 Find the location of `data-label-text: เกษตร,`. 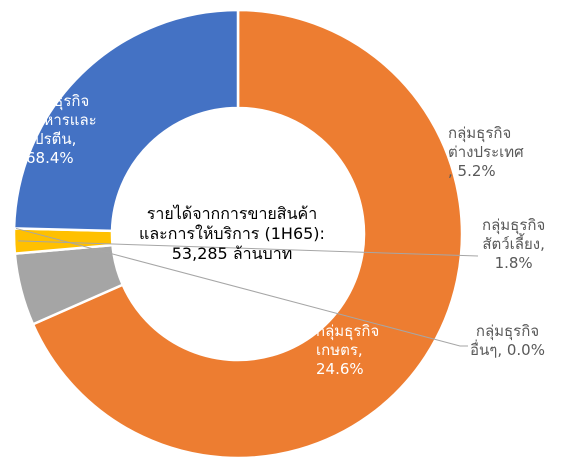

data-label-text: เกษตร, is located at coordinates (339, 350).